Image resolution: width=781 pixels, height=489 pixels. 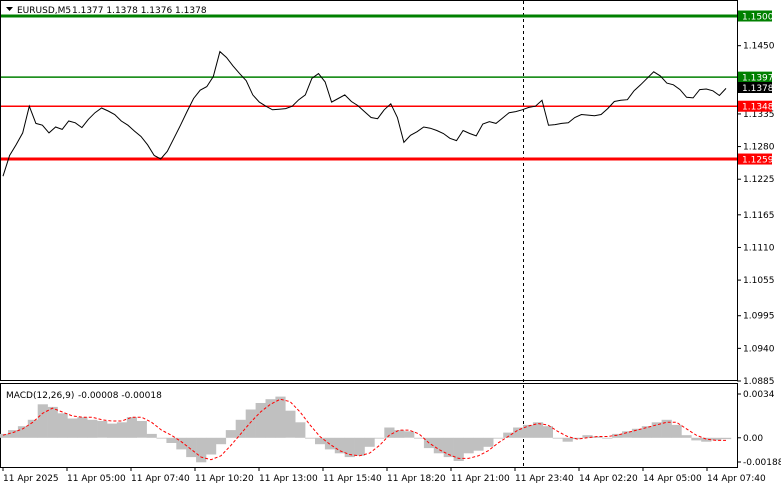 I want to click on time-tick-label: 14 Apr 07:40, so click(x=736, y=479).